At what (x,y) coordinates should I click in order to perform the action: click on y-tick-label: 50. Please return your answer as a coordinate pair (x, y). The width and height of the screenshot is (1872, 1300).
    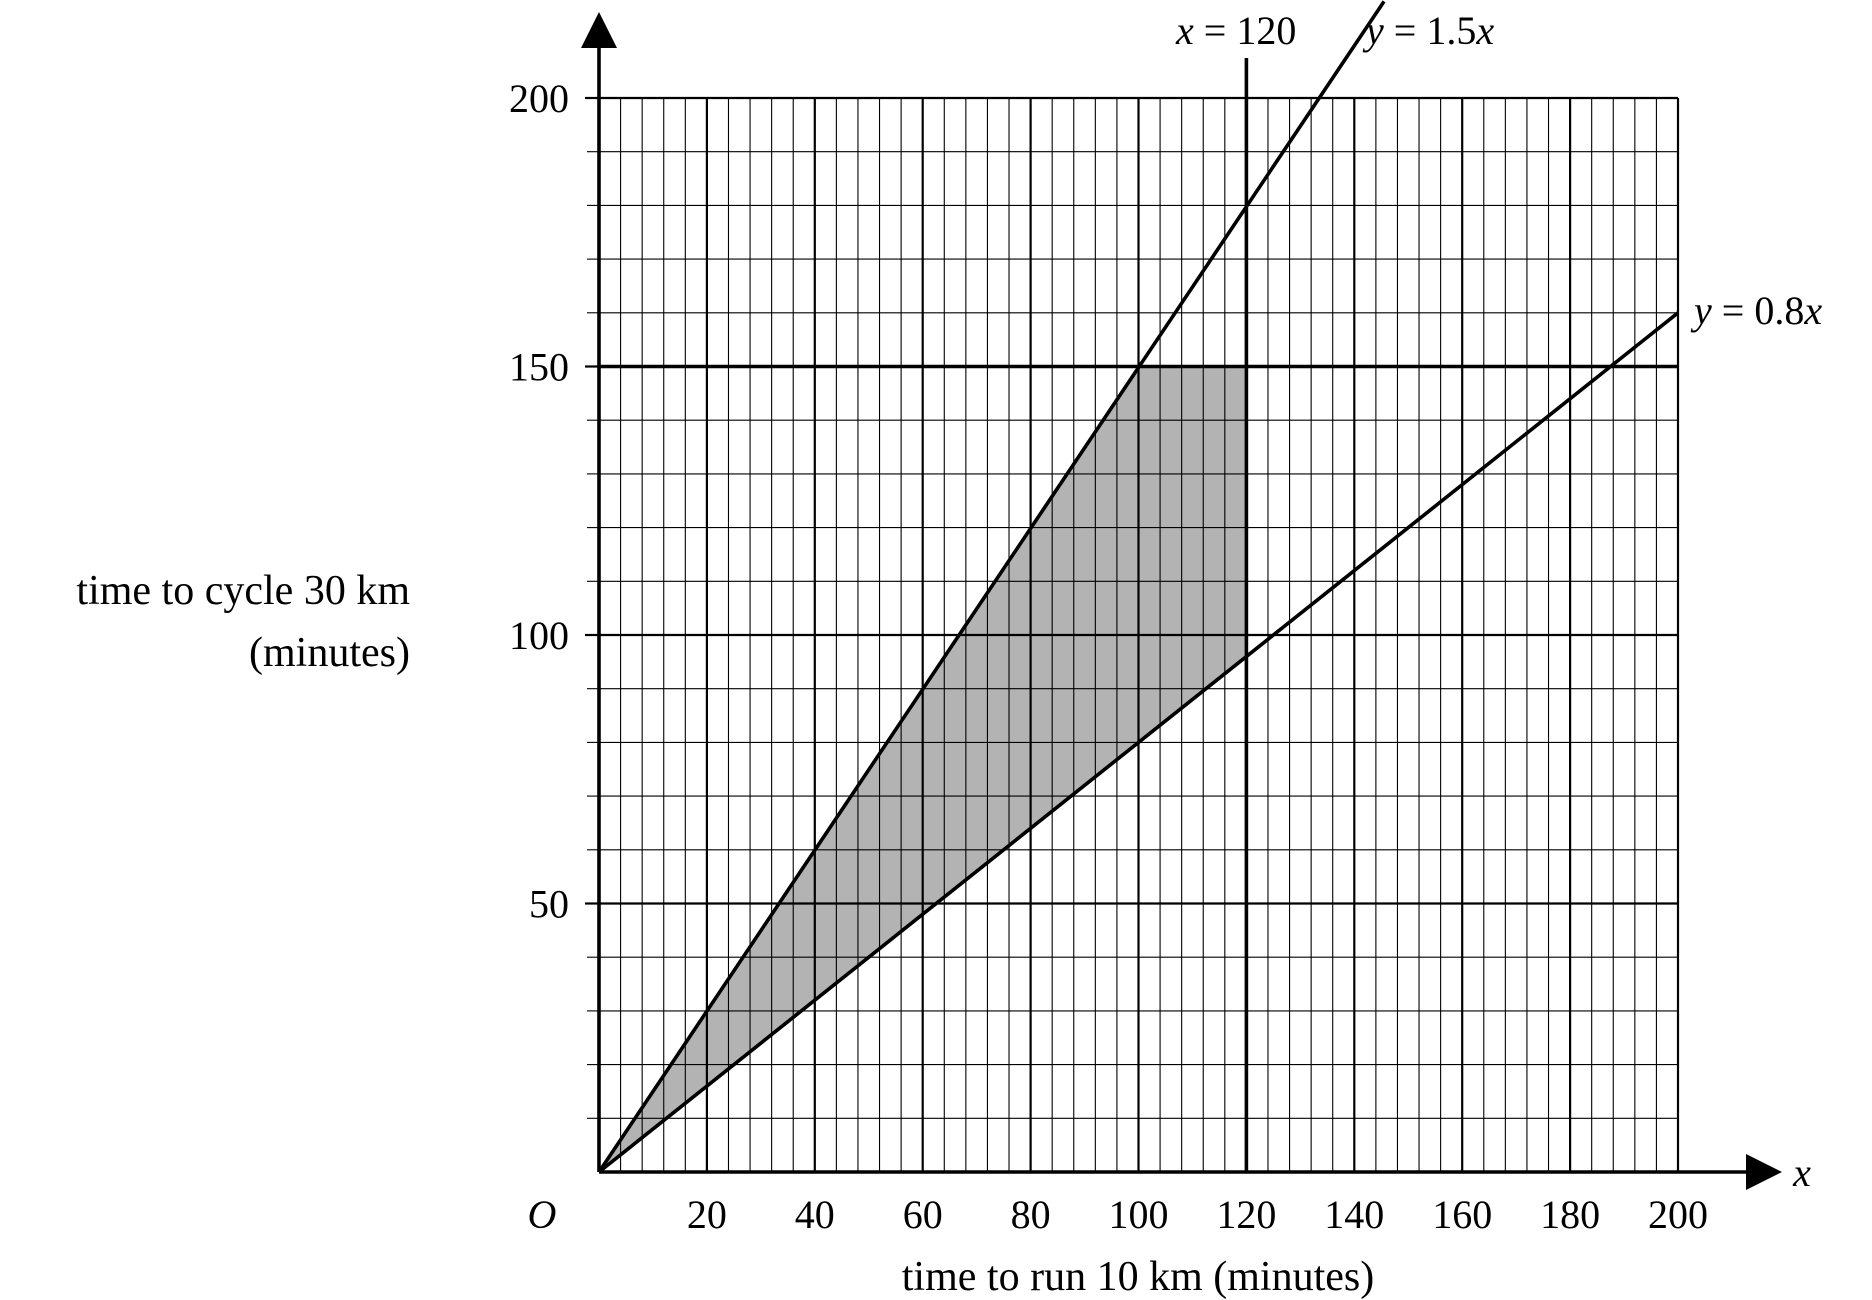
    Looking at the image, I should click on (549, 904).